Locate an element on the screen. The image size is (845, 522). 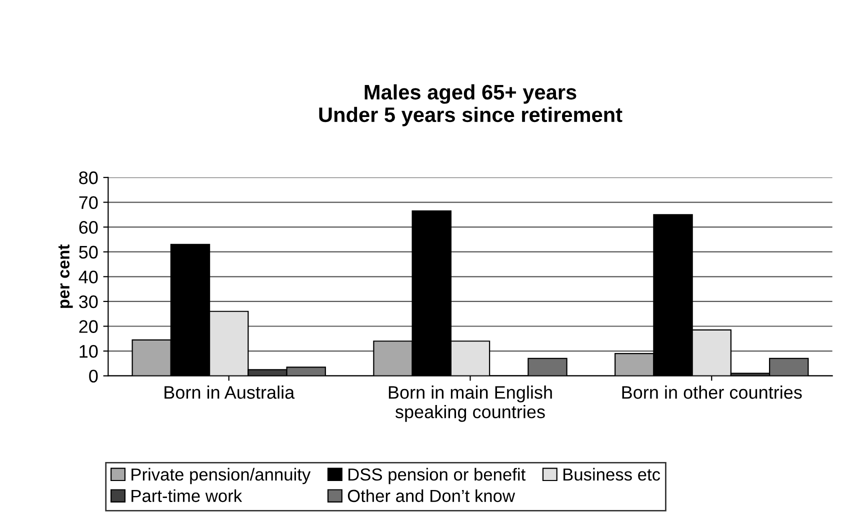
legend-label: Business etc is located at coordinates (612, 474).